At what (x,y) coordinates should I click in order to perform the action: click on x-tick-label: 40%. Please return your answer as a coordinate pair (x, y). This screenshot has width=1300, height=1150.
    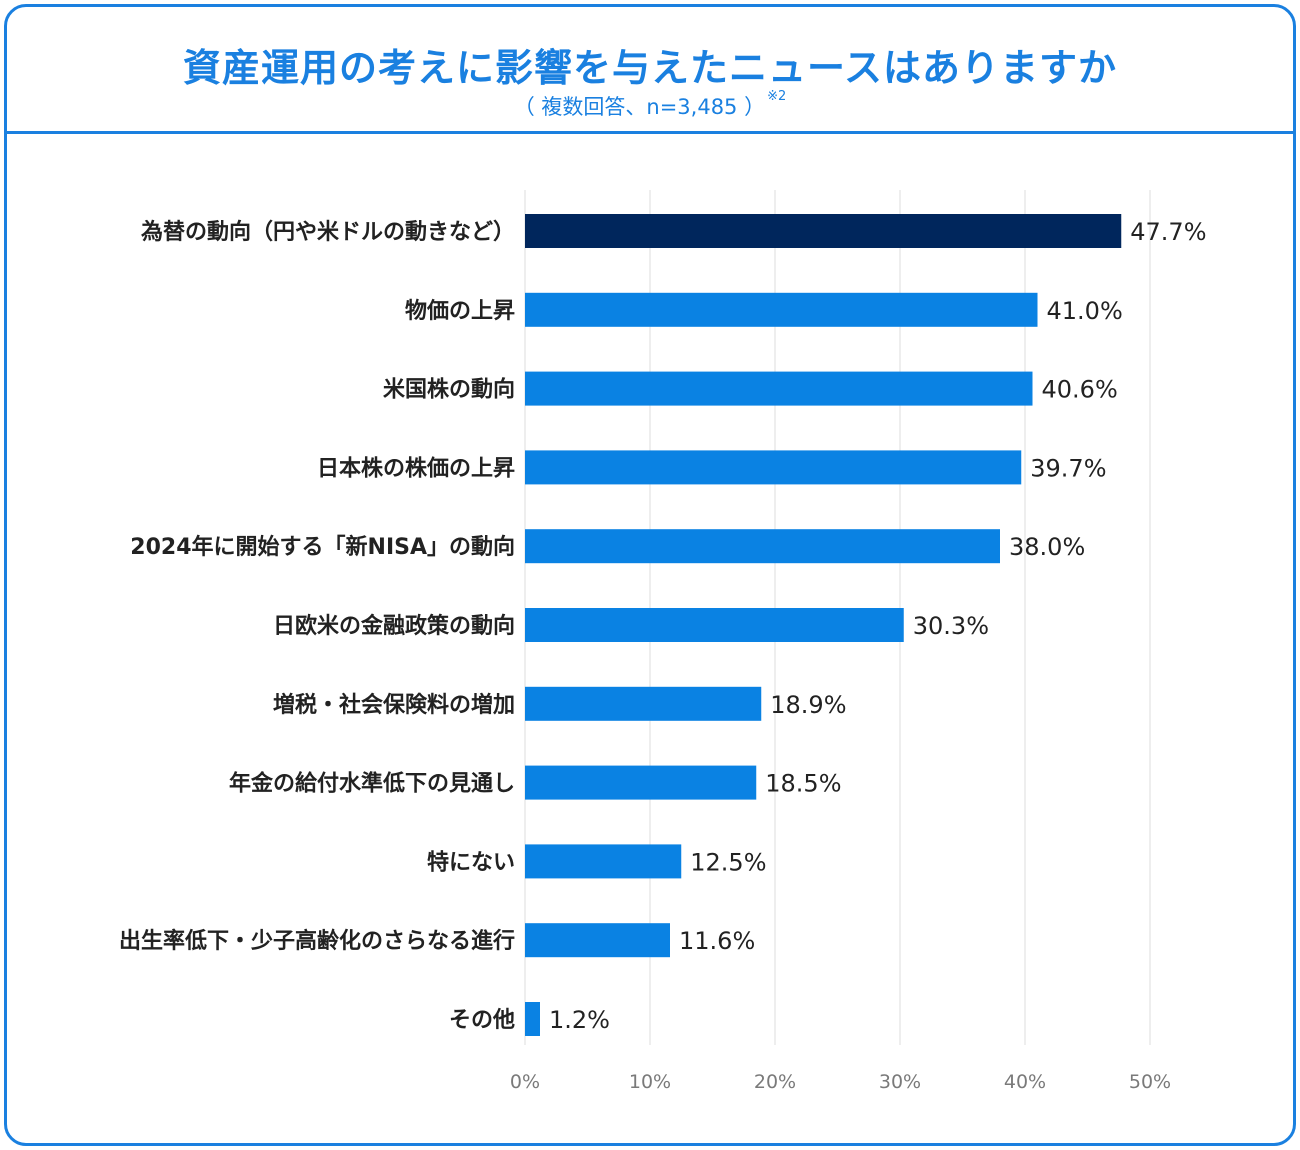
    Looking at the image, I should click on (1025, 1082).